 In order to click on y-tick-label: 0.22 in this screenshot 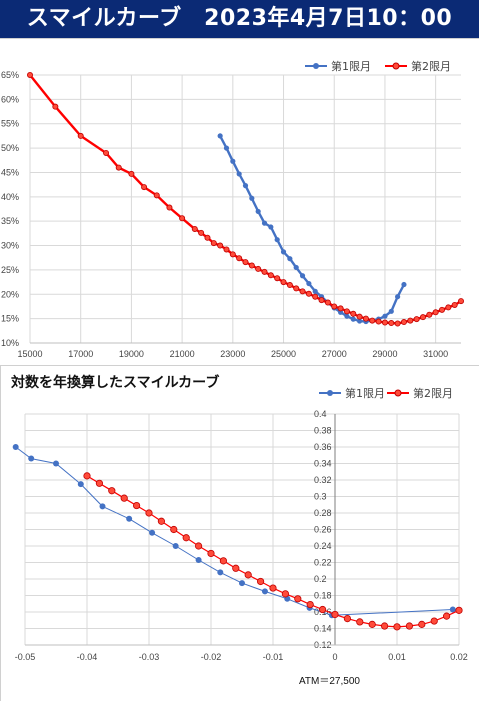, I will do `click(323, 563)`.